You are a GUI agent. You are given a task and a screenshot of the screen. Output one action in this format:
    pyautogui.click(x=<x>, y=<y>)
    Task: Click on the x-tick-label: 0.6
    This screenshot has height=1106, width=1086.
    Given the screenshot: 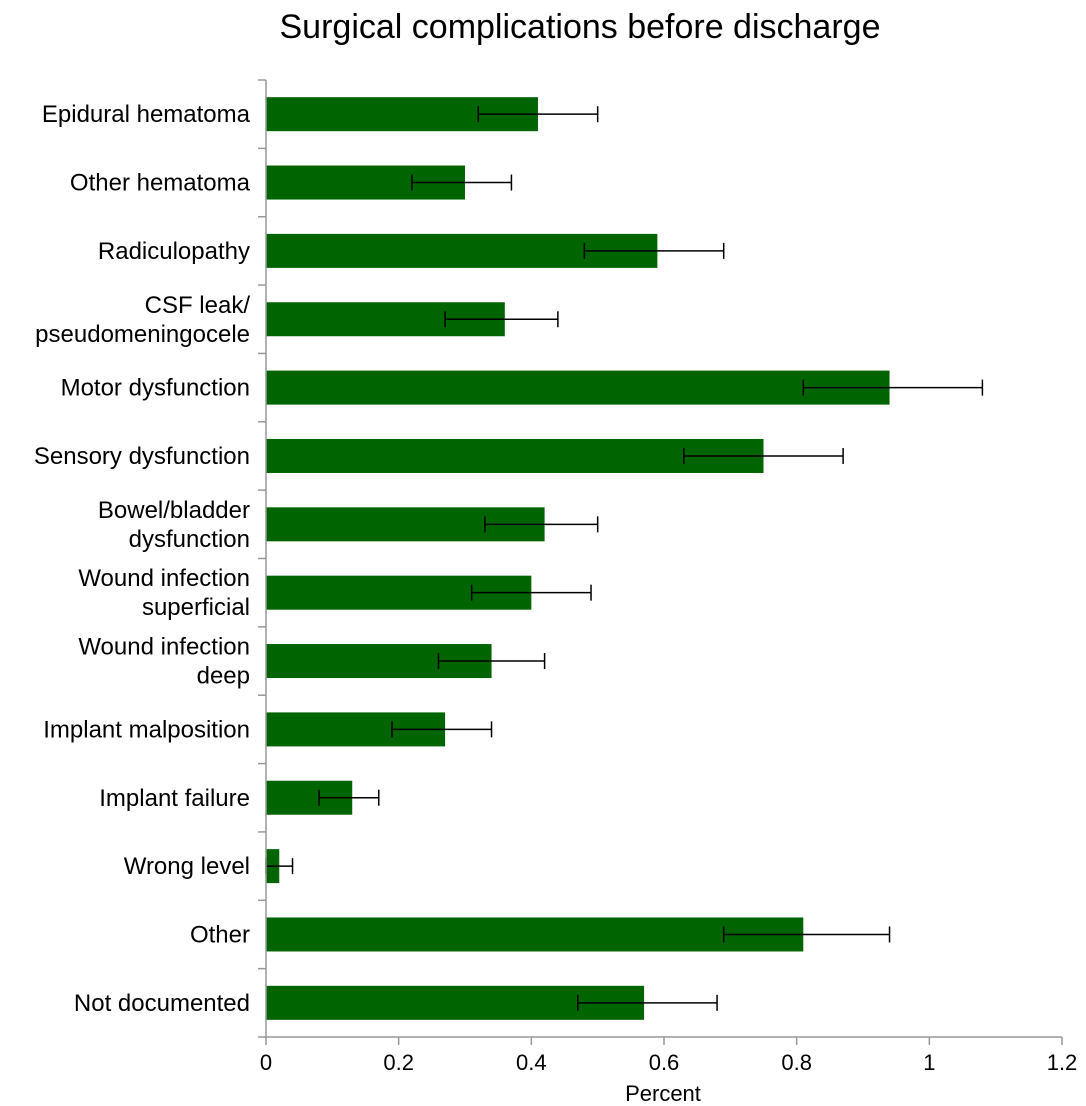 What is the action you would take?
    pyautogui.click(x=664, y=1062)
    